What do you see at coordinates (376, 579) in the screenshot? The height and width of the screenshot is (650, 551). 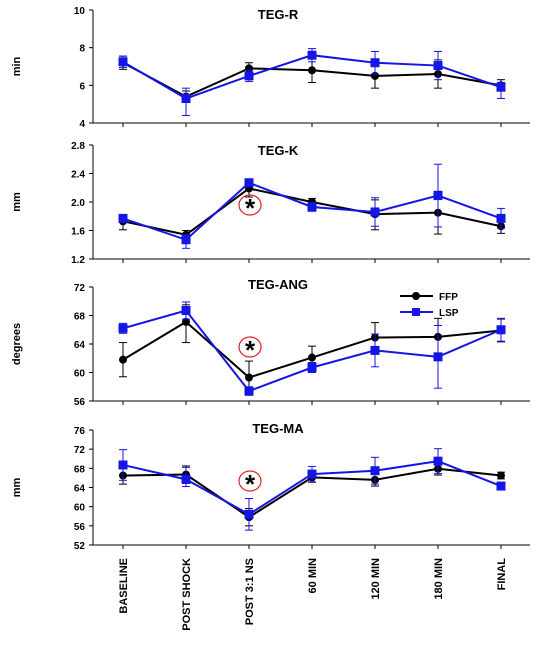 I see `x-category-label: 120 MIN` at bounding box center [376, 579].